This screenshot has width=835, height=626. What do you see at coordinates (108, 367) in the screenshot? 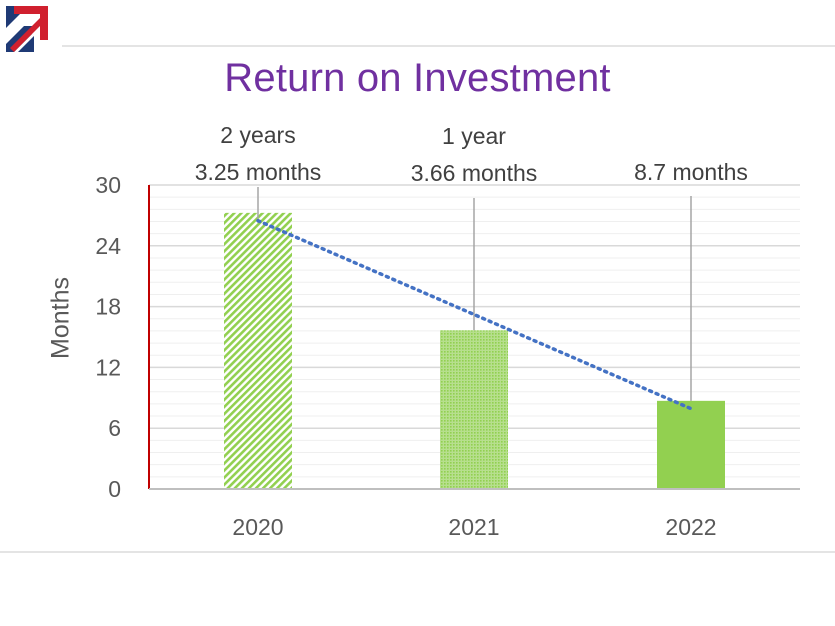
I see `y-tick-label: 12` at bounding box center [108, 367].